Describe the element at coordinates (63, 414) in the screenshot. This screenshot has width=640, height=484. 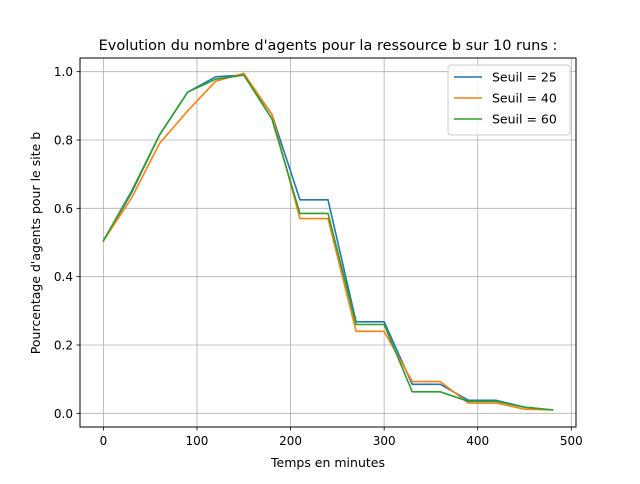
I see `y-tick-label: 0.0` at that location.